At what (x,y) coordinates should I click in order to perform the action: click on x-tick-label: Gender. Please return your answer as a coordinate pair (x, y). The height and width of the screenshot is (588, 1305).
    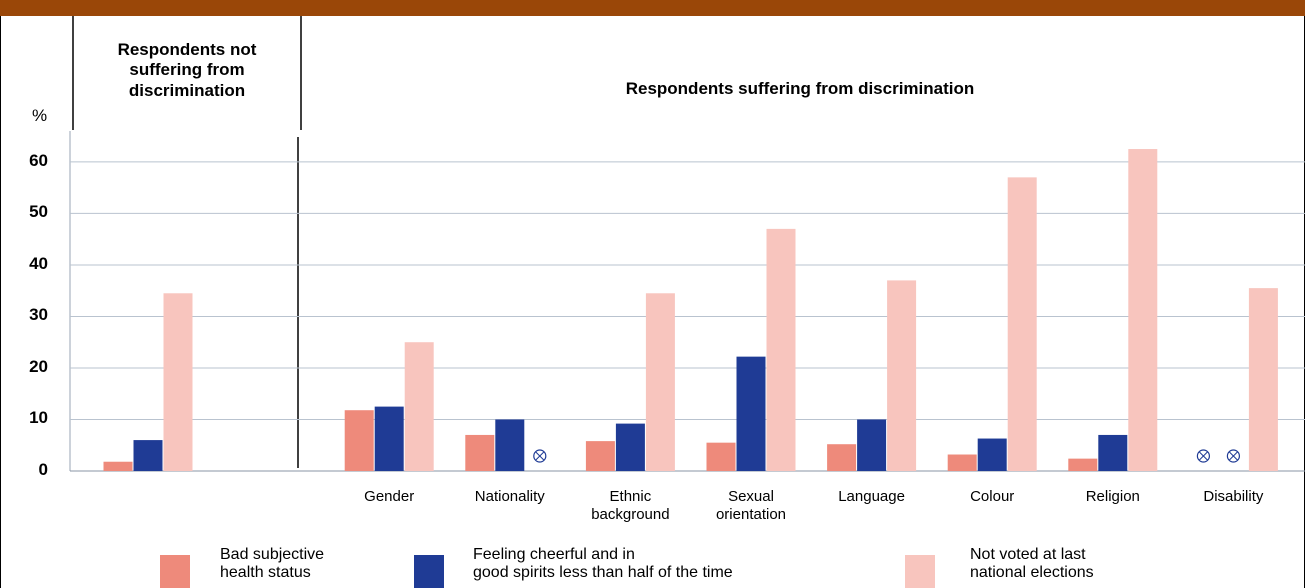
    Looking at the image, I should click on (389, 496).